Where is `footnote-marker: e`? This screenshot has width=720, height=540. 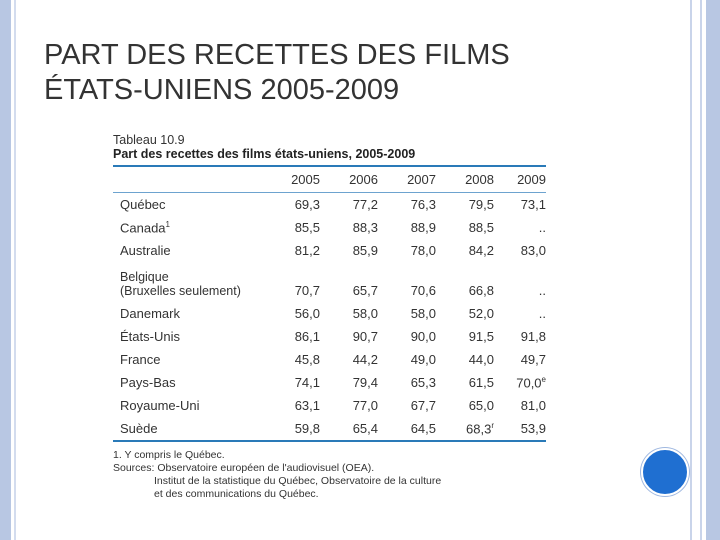
footnote-marker: e is located at coordinates (543, 379).